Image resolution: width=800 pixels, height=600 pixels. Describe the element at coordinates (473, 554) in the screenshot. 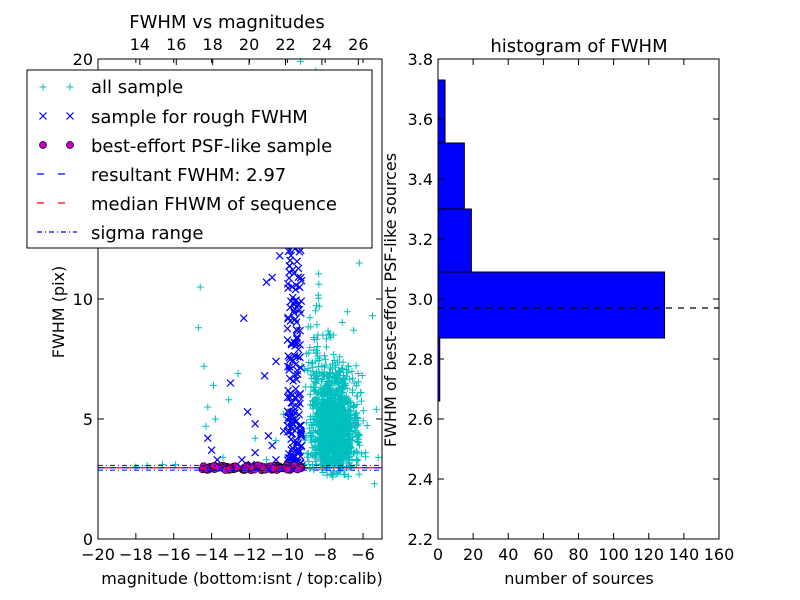

I see `x-tick-label: 20` at that location.